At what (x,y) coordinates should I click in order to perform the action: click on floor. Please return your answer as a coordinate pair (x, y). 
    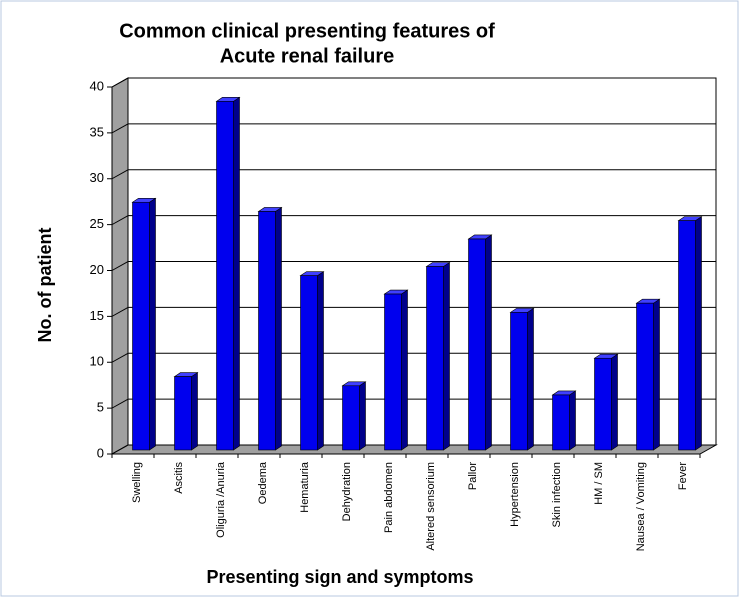
    Looking at the image, I should click on (414, 449).